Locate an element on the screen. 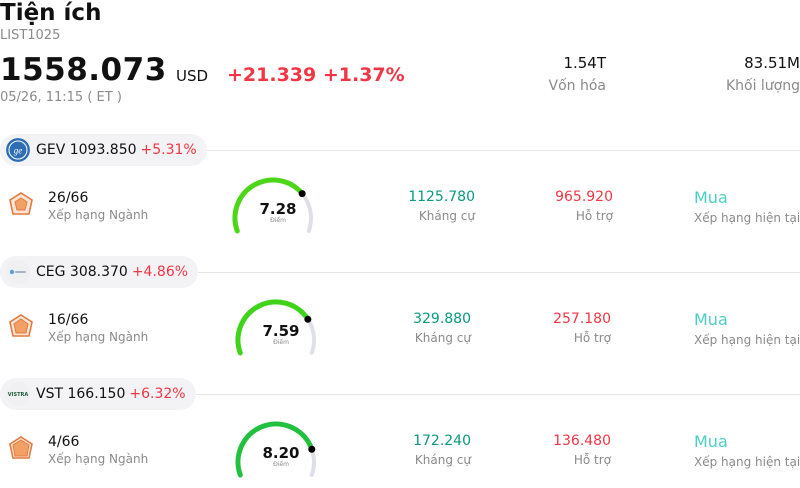  currency-label: USD is located at coordinates (192, 76).